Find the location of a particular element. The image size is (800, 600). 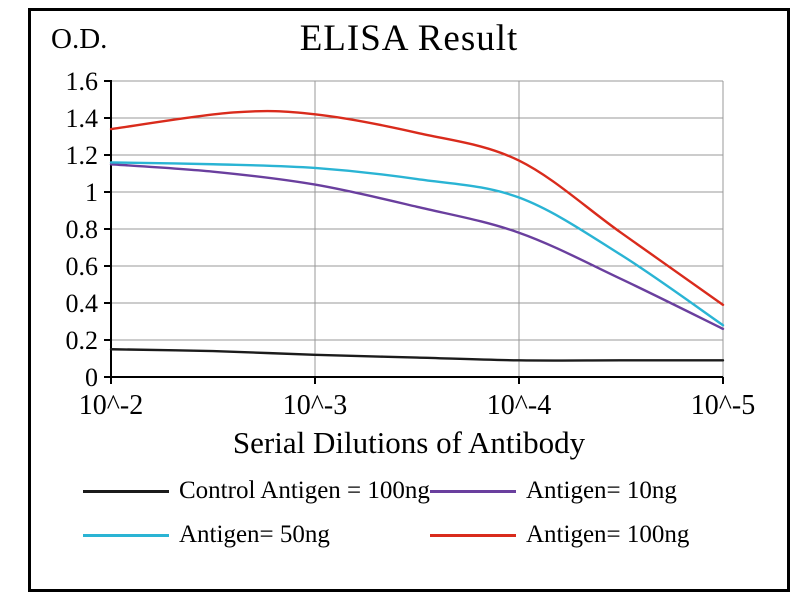

y-tick-label: 0.4 is located at coordinates (82, 303).